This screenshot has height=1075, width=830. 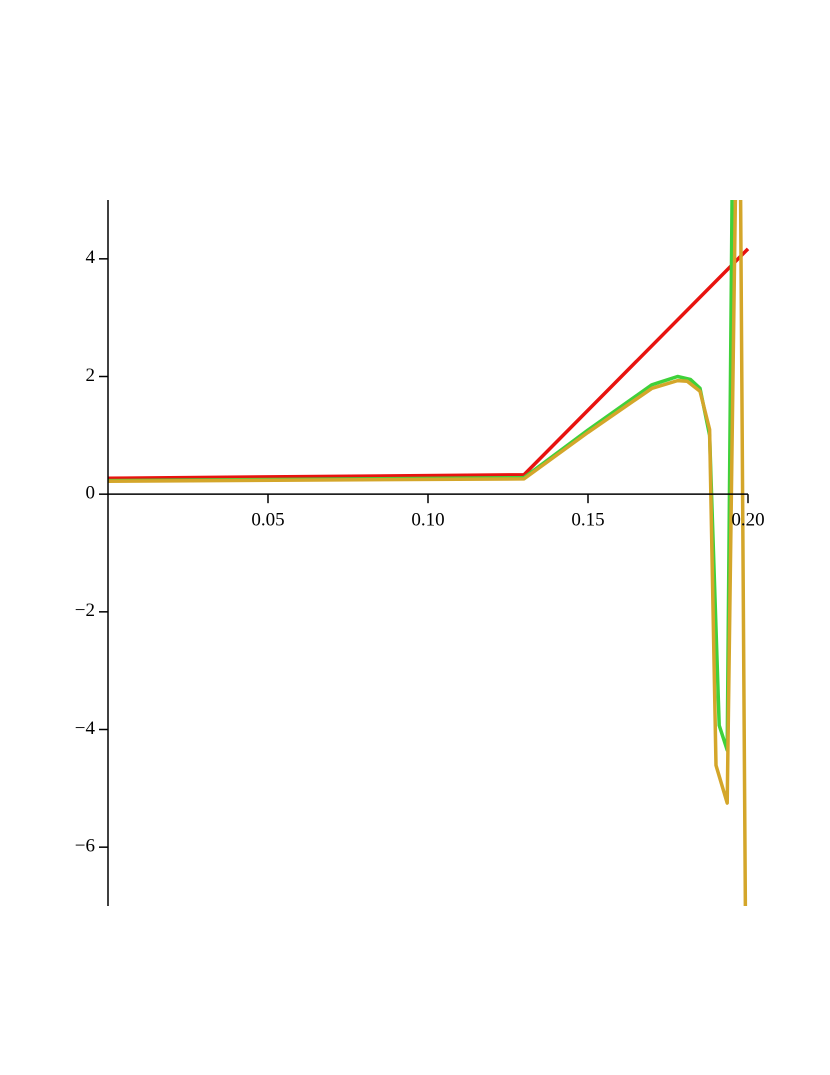 I want to click on y-tick-label: −2, so click(x=85, y=610).